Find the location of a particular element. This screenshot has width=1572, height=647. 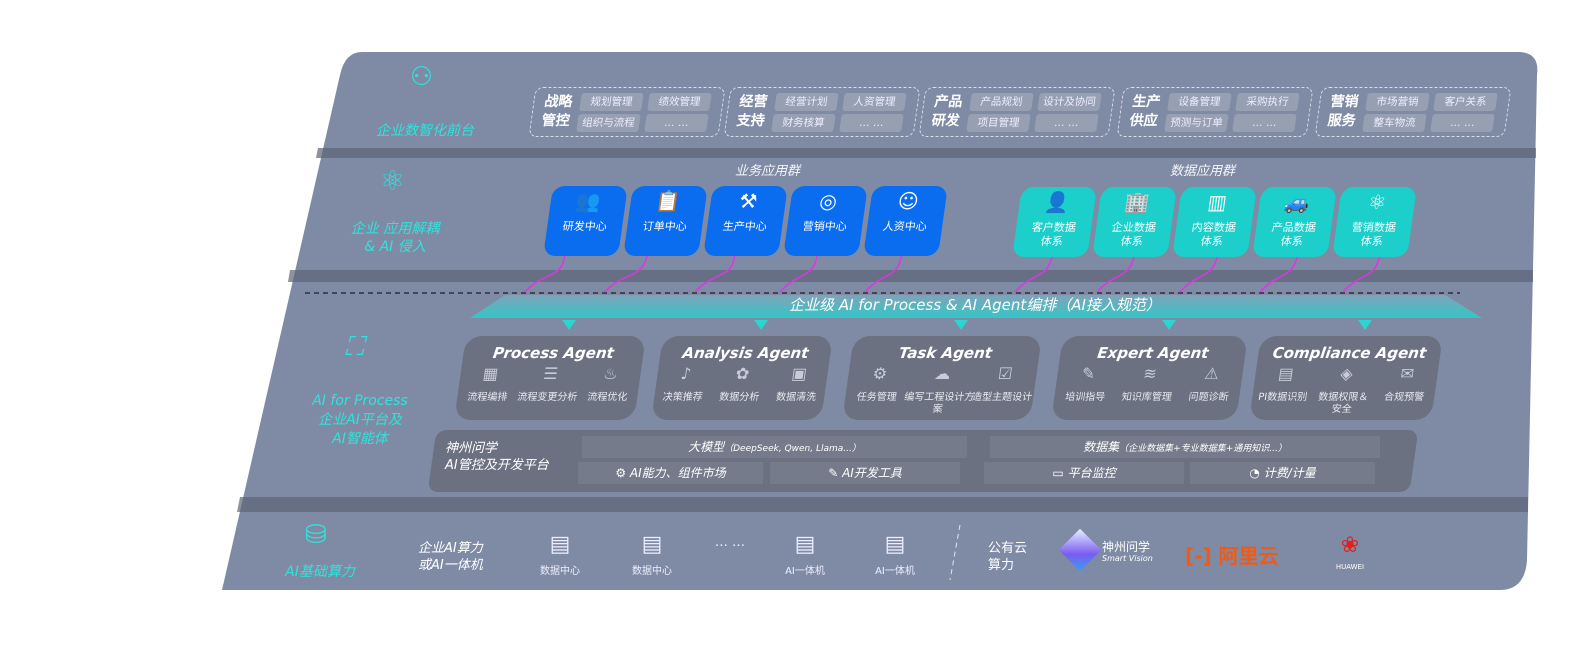

data-app-tile: ⚛ 营销数据 体系 is located at coordinates (1374, 222).